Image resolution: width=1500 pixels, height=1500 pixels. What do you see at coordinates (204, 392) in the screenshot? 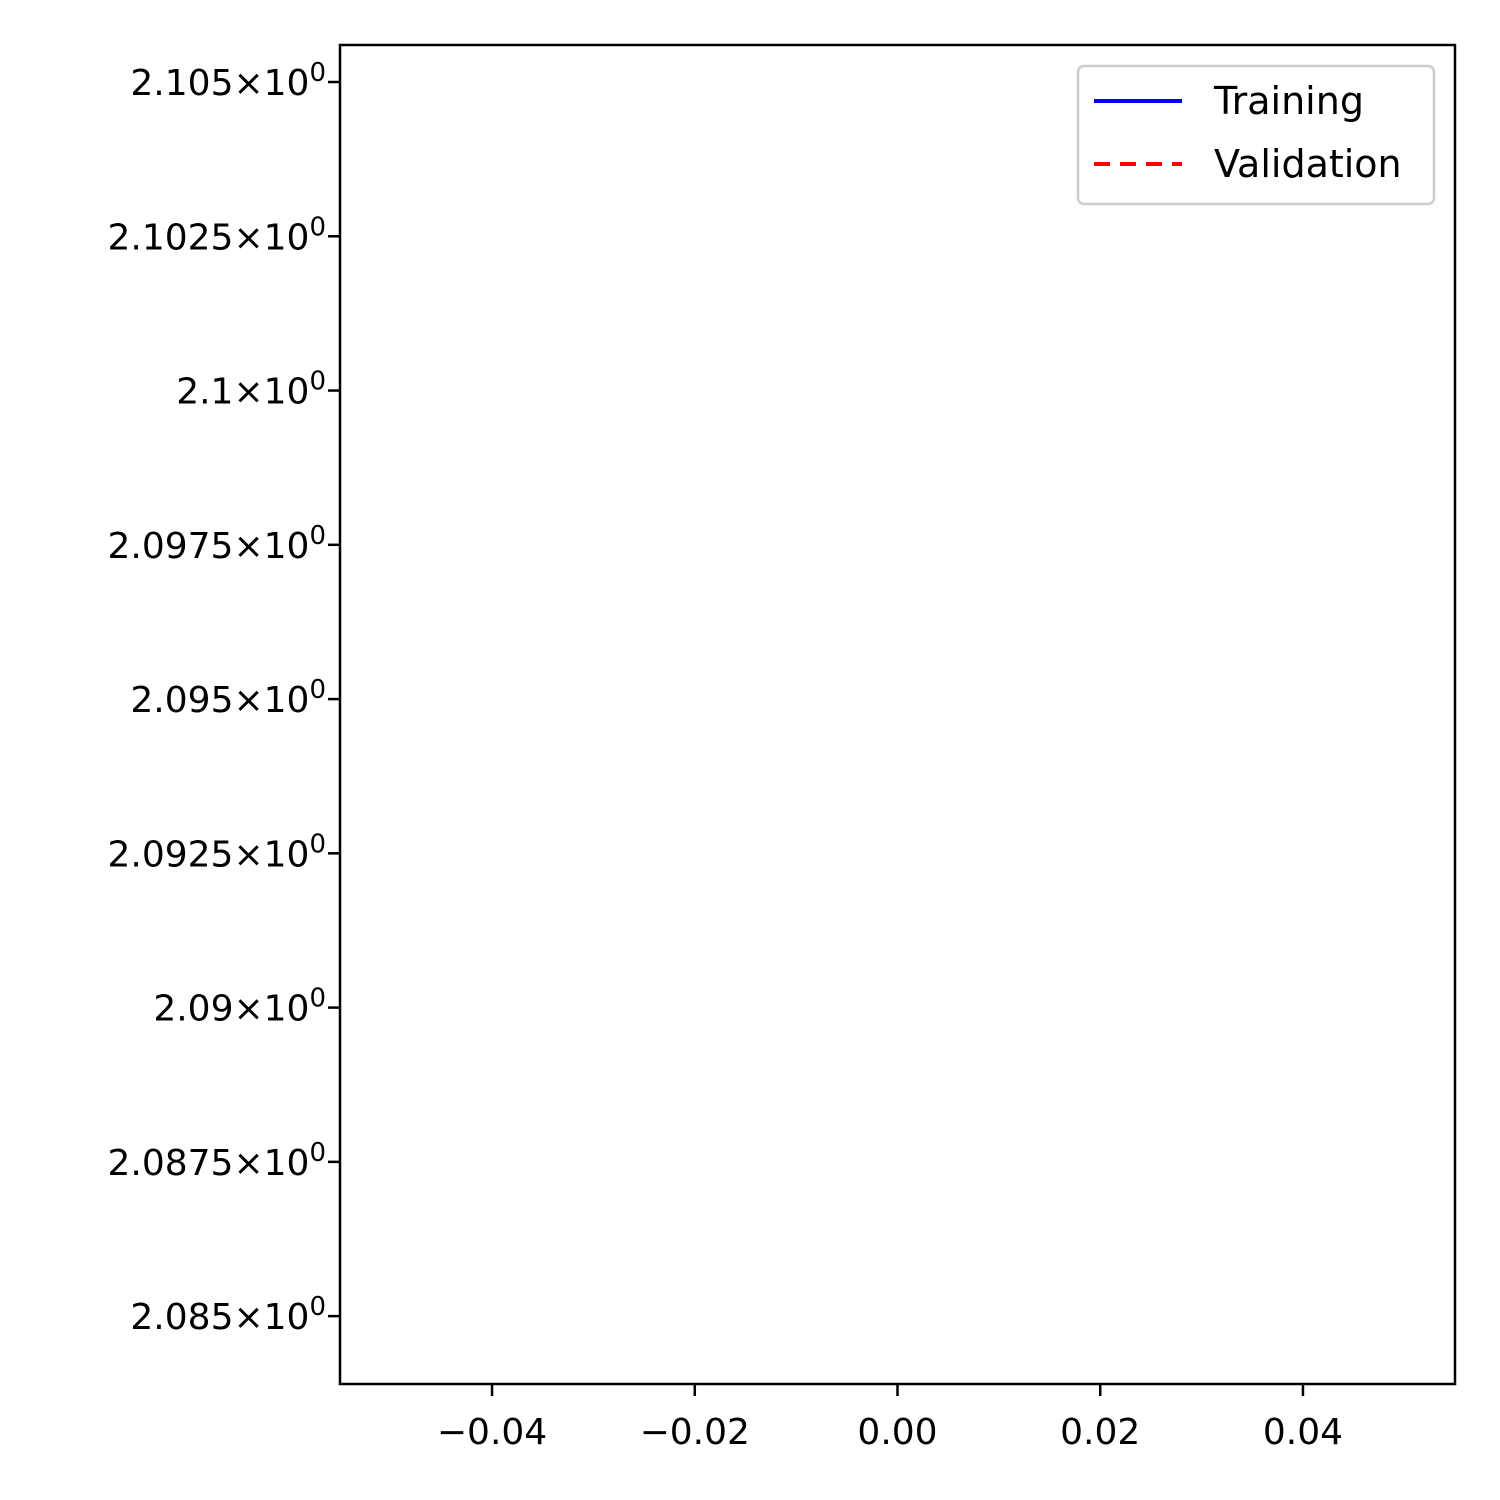
I see `y-tick-mantissa: 2.1` at bounding box center [204, 392].